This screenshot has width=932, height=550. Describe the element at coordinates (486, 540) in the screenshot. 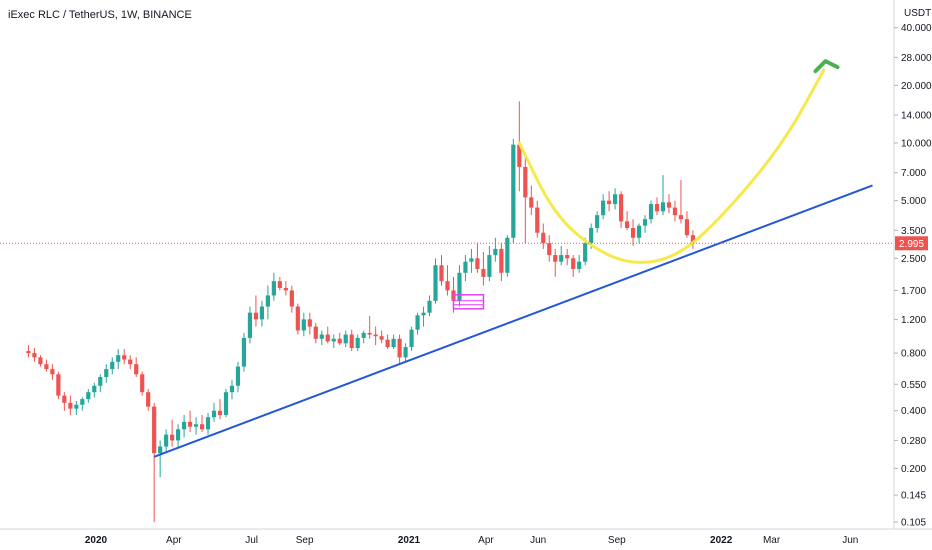

I see `time-tick-label: Apr` at that location.